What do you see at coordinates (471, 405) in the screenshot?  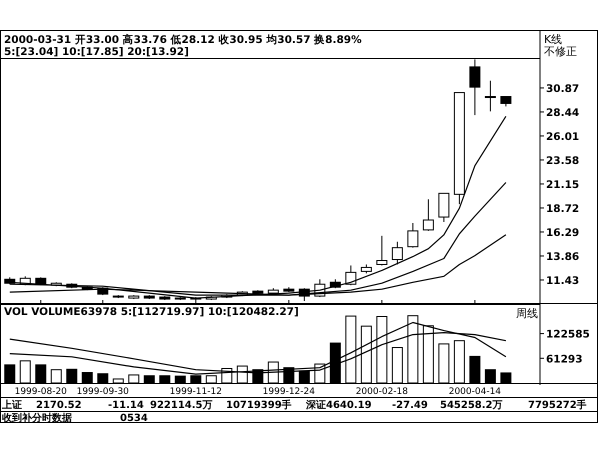 I see `text: 545258.2万` at bounding box center [471, 405].